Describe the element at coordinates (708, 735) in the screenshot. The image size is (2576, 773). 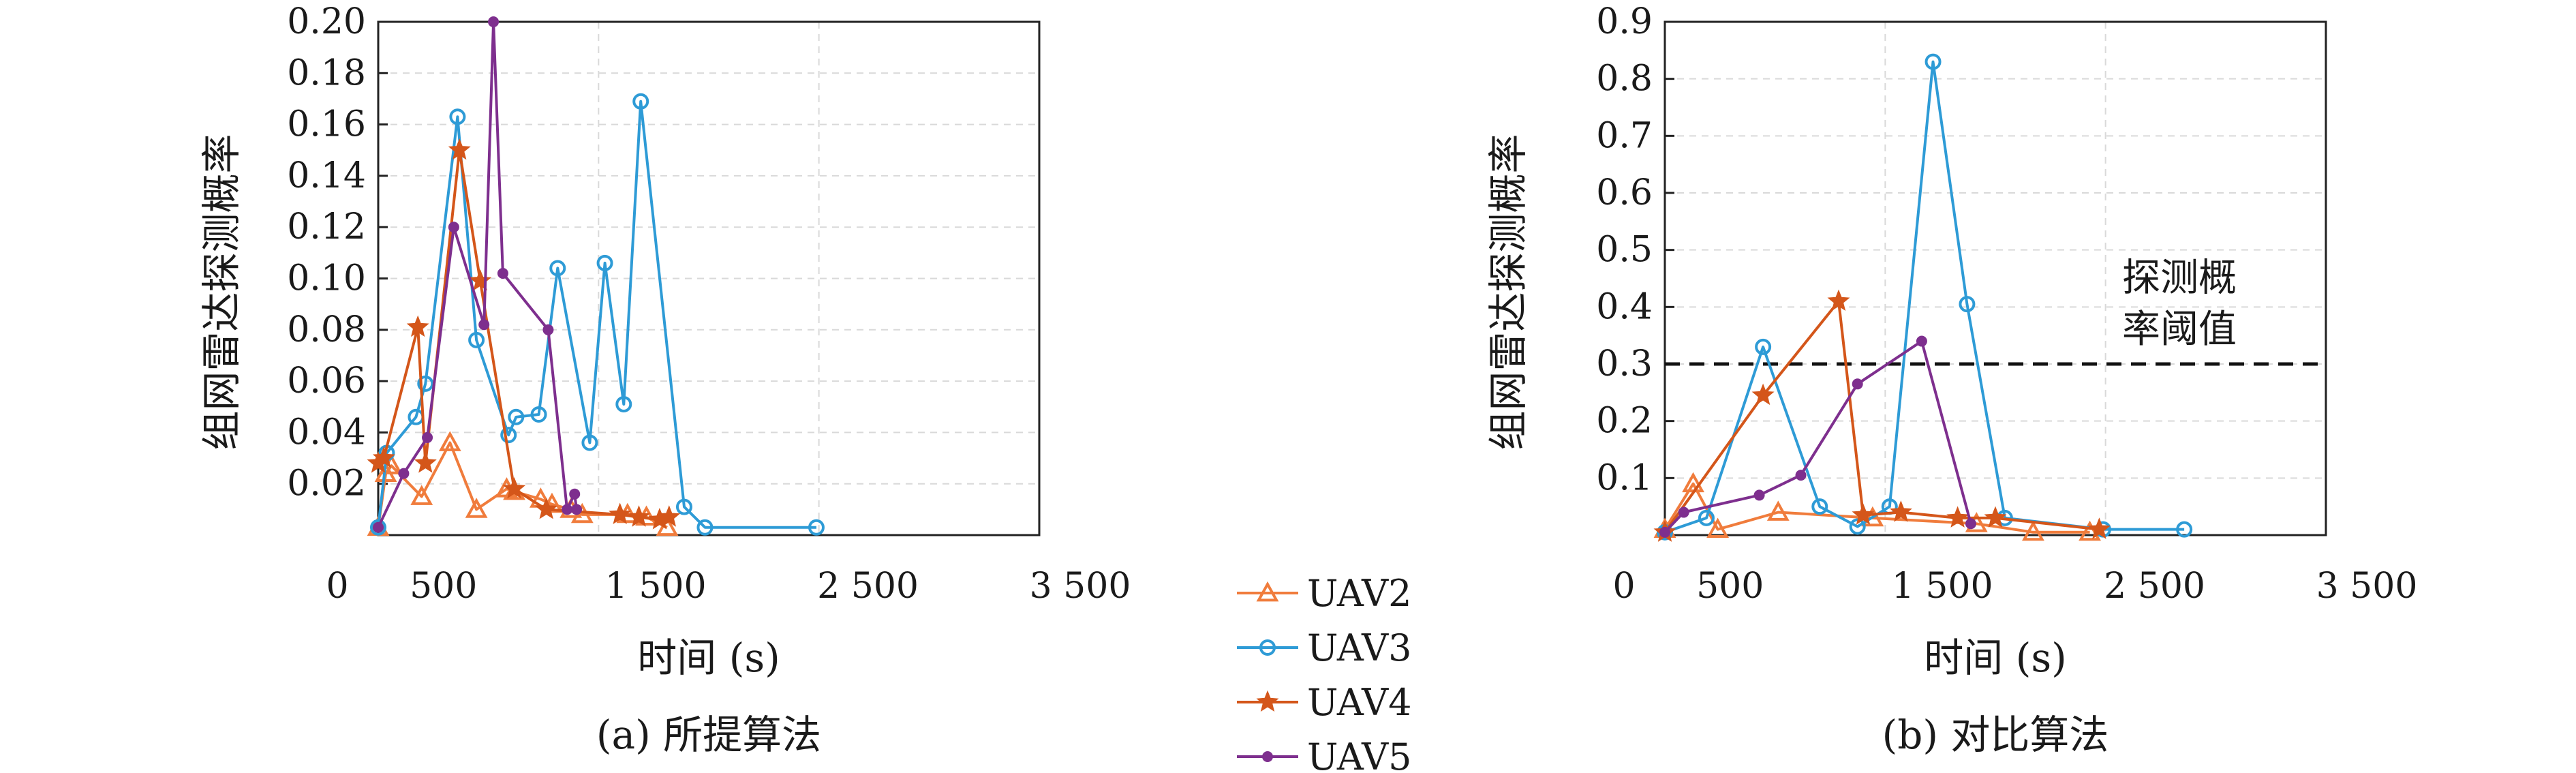
I see `panel-caption: (a) 所提算法` at that location.